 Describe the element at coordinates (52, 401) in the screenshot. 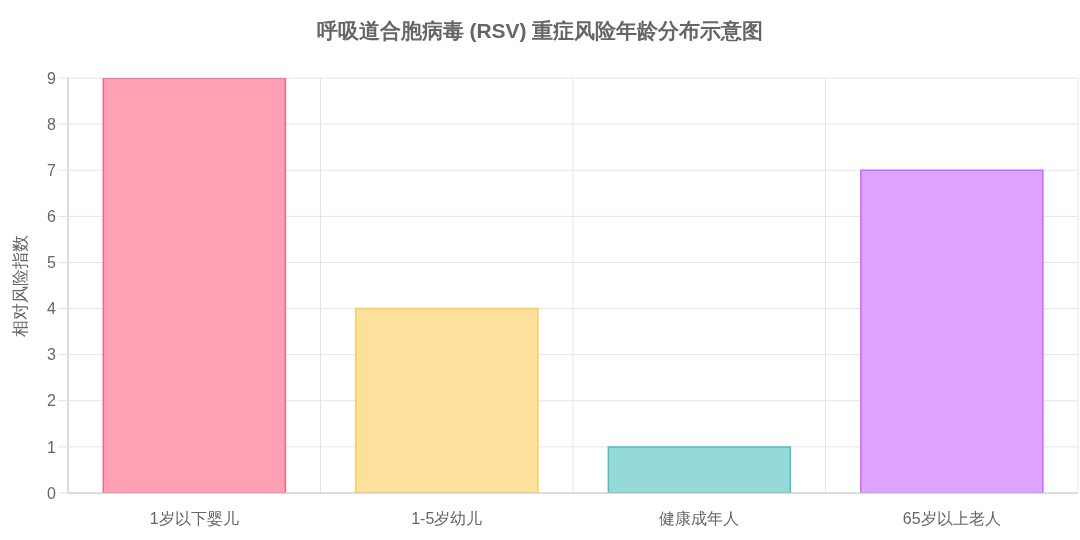

I see `y-tick-label: 2` at that location.